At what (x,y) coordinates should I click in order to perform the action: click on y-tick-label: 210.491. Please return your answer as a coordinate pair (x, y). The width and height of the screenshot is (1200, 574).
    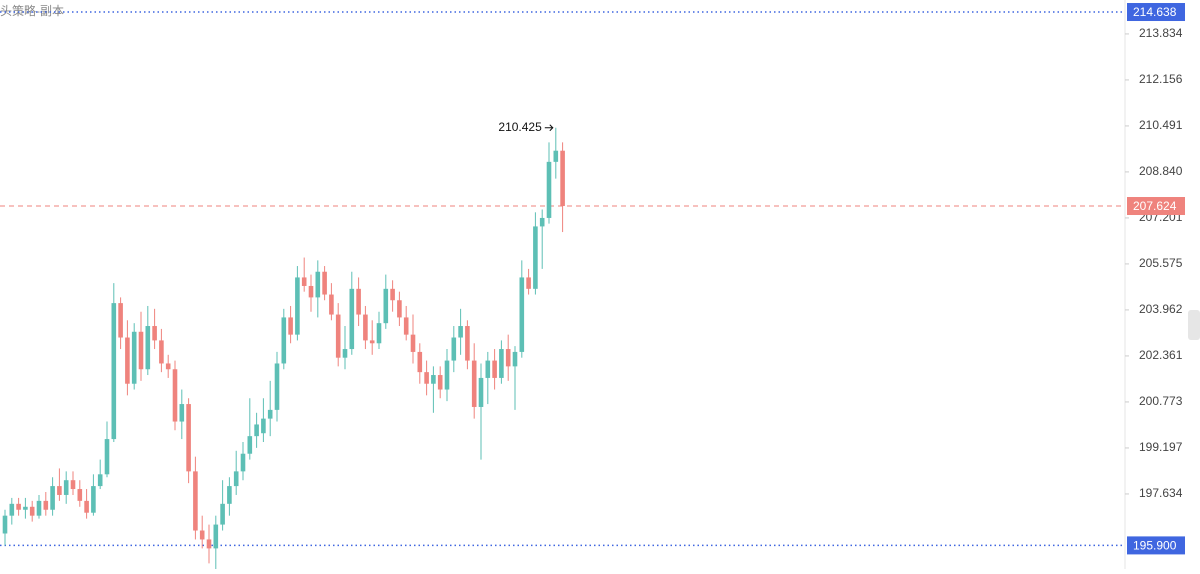
    Looking at the image, I should click on (1161, 125).